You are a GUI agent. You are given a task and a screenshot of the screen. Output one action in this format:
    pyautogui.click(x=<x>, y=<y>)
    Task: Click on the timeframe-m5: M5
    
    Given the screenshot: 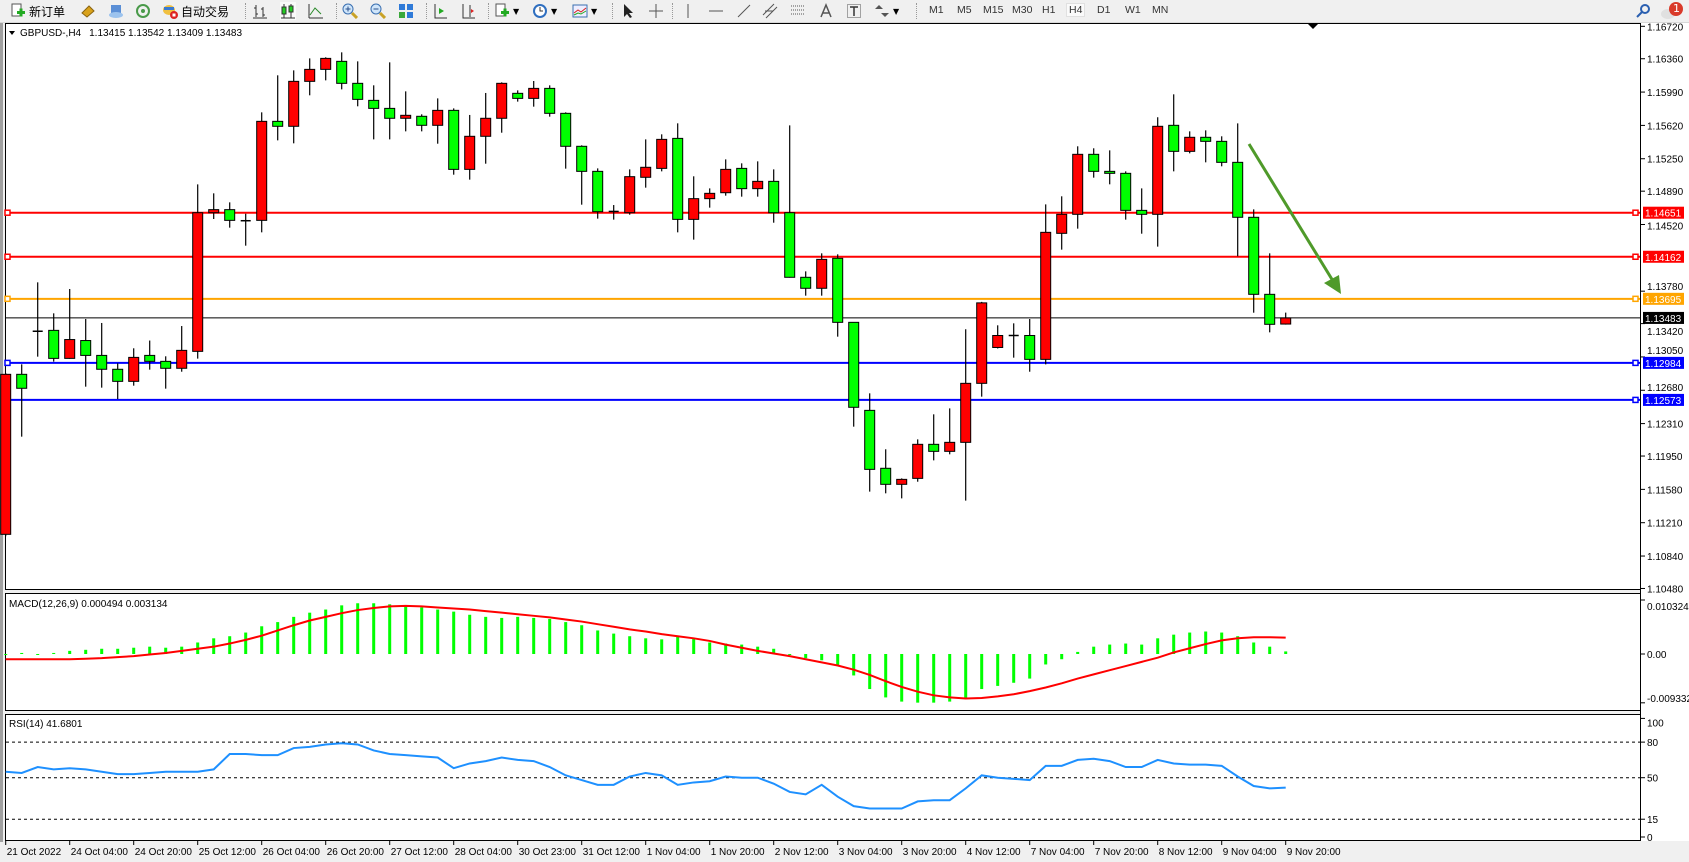 What is the action you would take?
    pyautogui.click(x=964, y=10)
    